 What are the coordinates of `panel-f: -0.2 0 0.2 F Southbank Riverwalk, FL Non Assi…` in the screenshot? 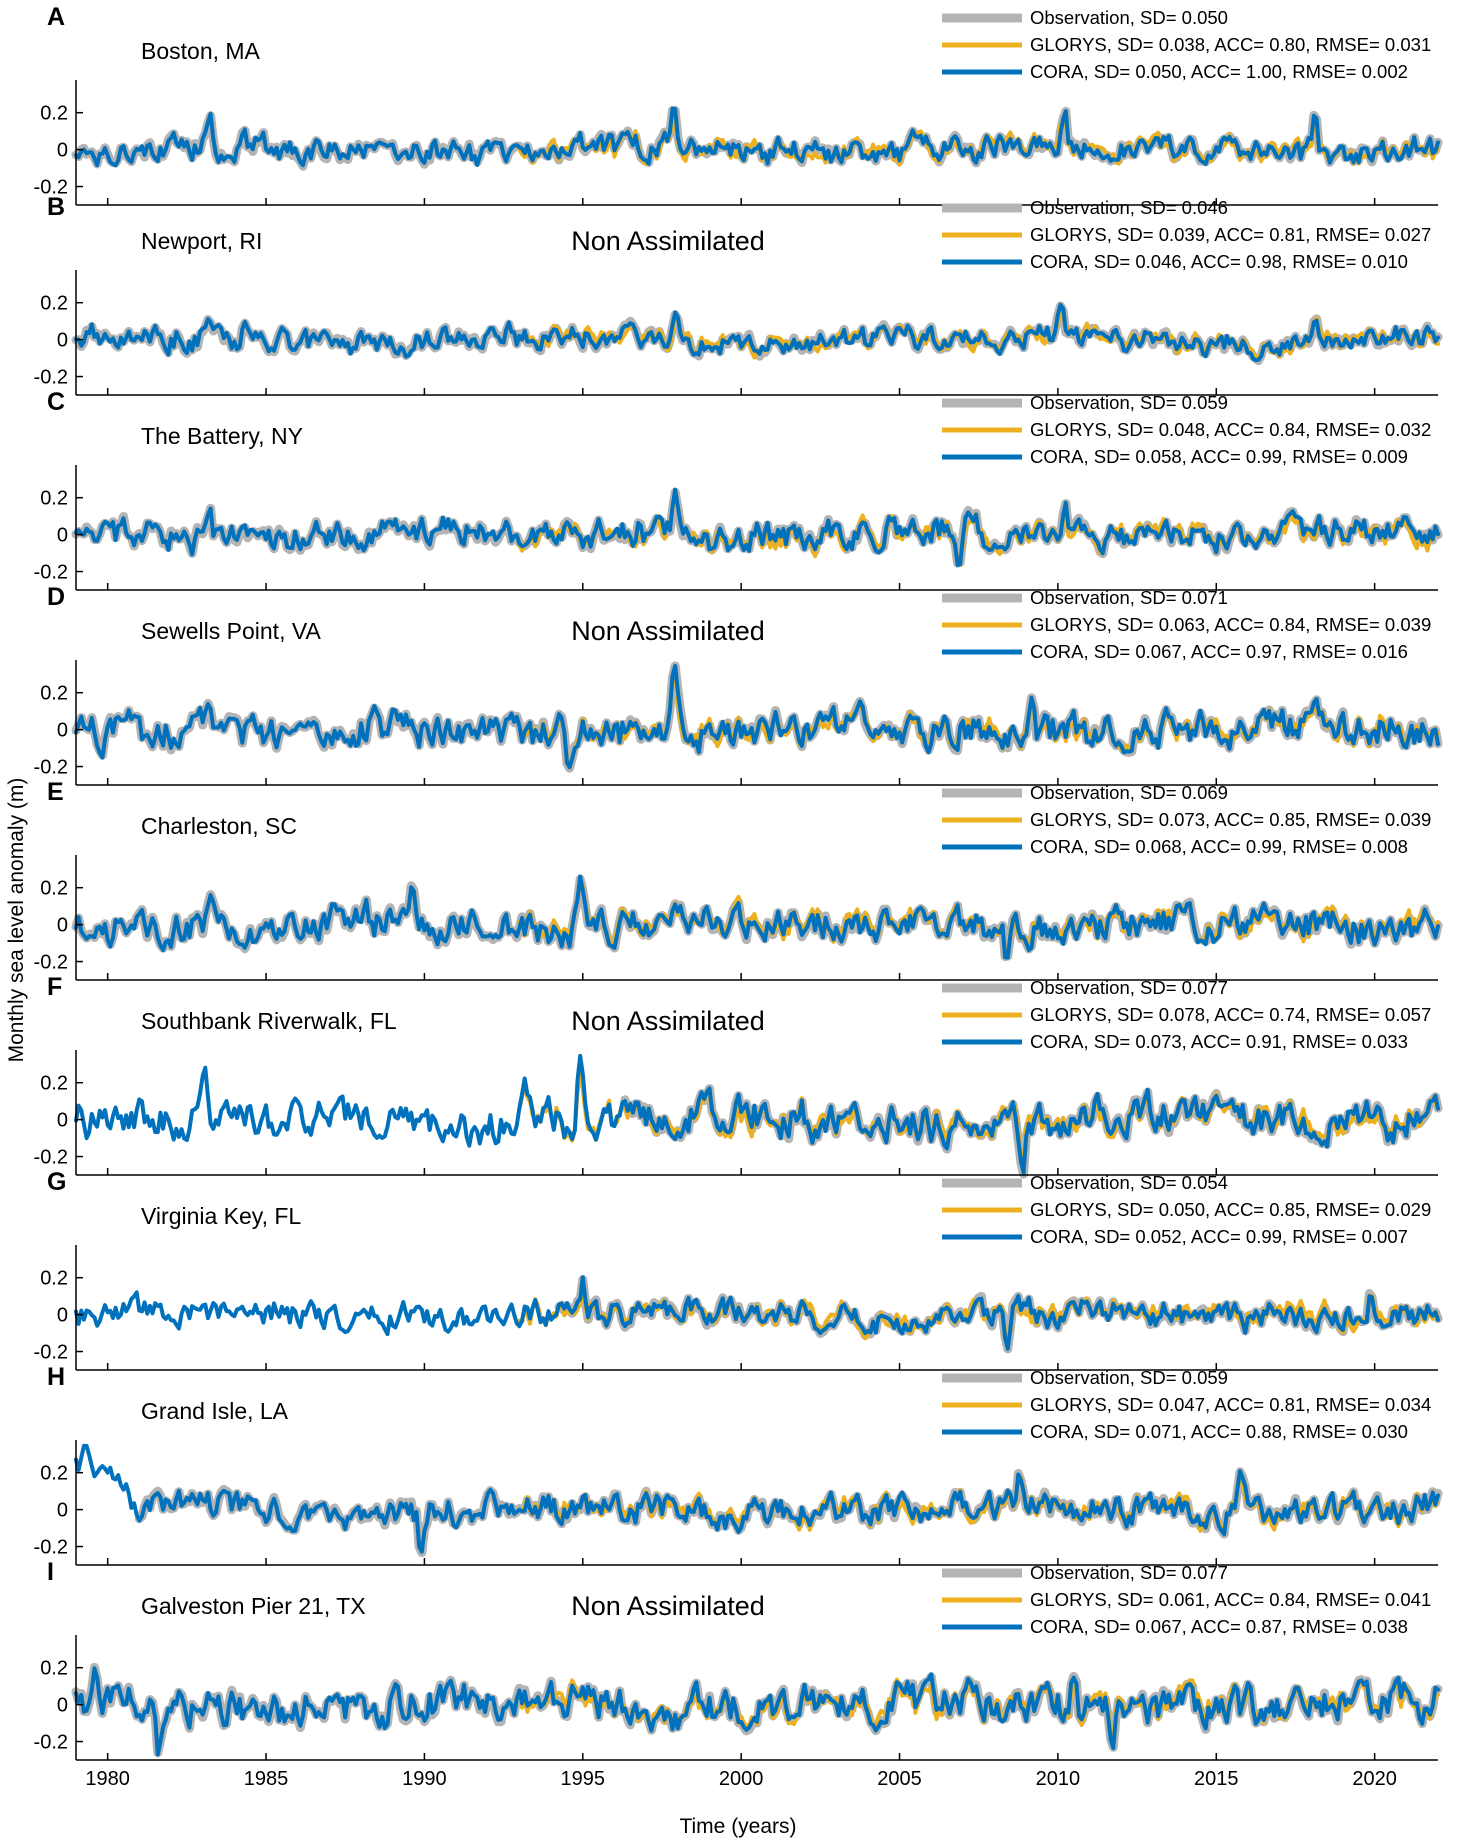 It's located at (738, 1076).